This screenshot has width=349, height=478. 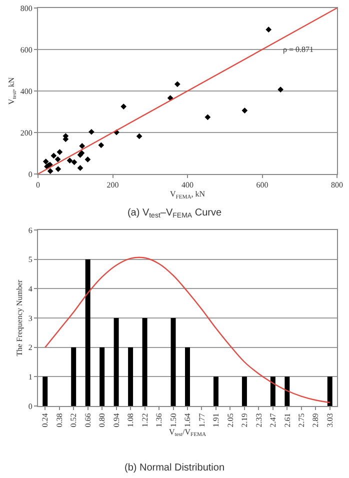 I want to click on x-tick-label: 800, so click(x=337, y=185).